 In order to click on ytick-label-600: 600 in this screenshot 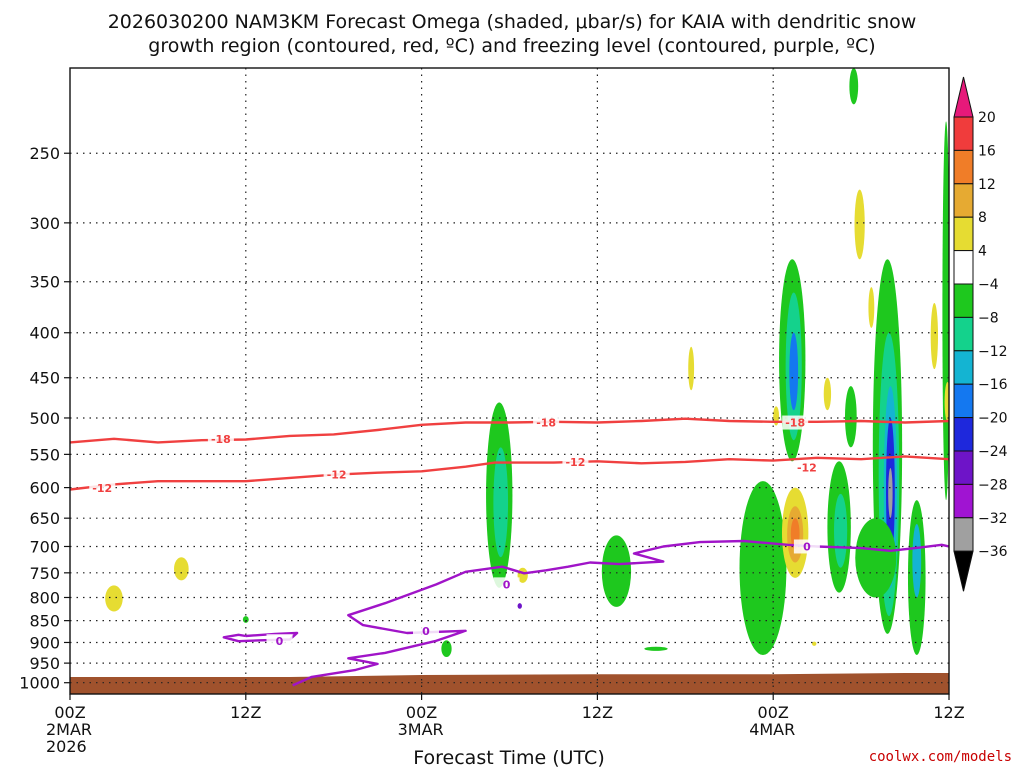, I will do `click(44, 488)`.